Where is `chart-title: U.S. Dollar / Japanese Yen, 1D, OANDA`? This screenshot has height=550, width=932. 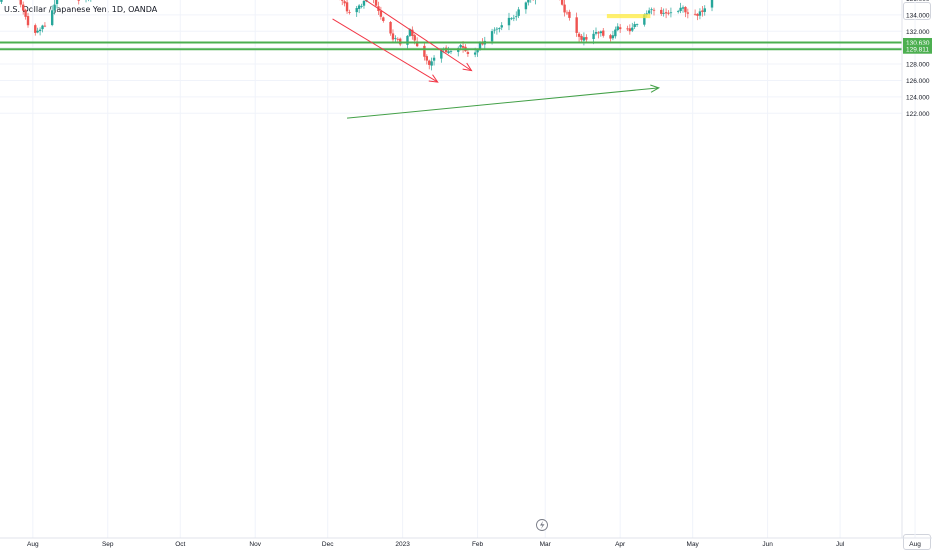 chart-title: U.S. Dollar / Japanese Yen, 1D, OANDA is located at coordinates (81, 9).